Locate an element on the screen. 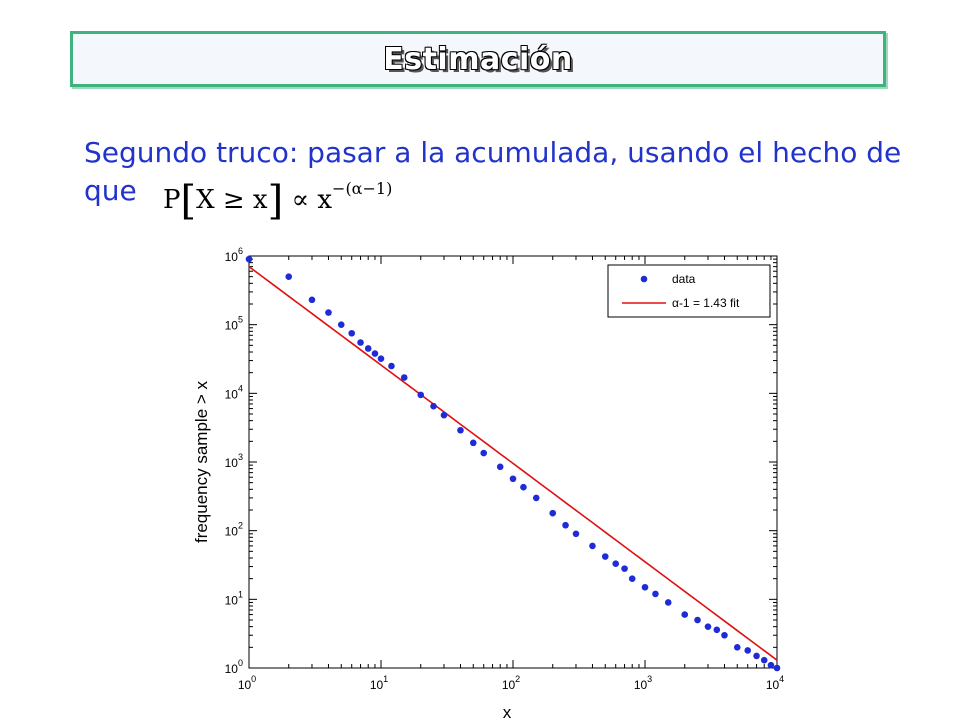 The width and height of the screenshot is (960, 720). power-law-formula: P[X ≥ x] ∝ x−(α−1) is located at coordinates (277, 201).